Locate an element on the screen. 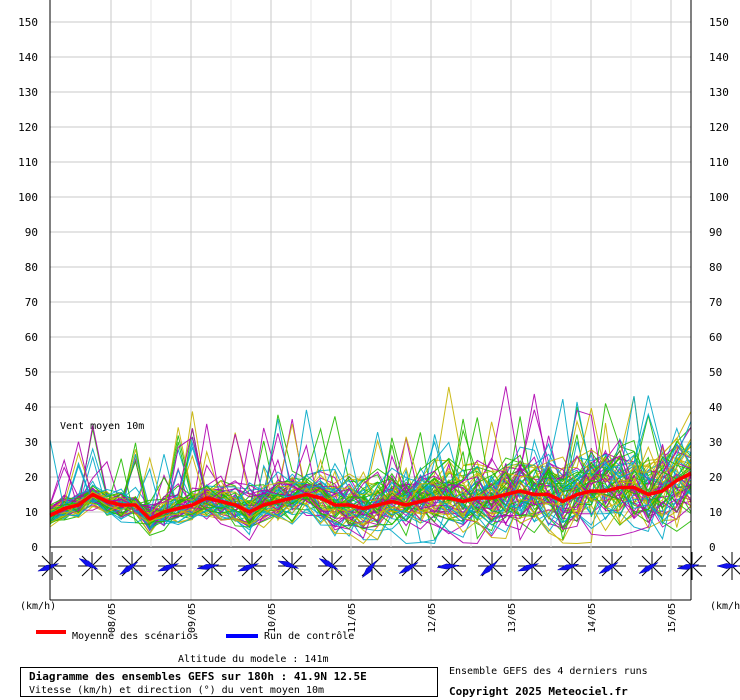  x-date-label: 10/05 is located at coordinates (272, 618).